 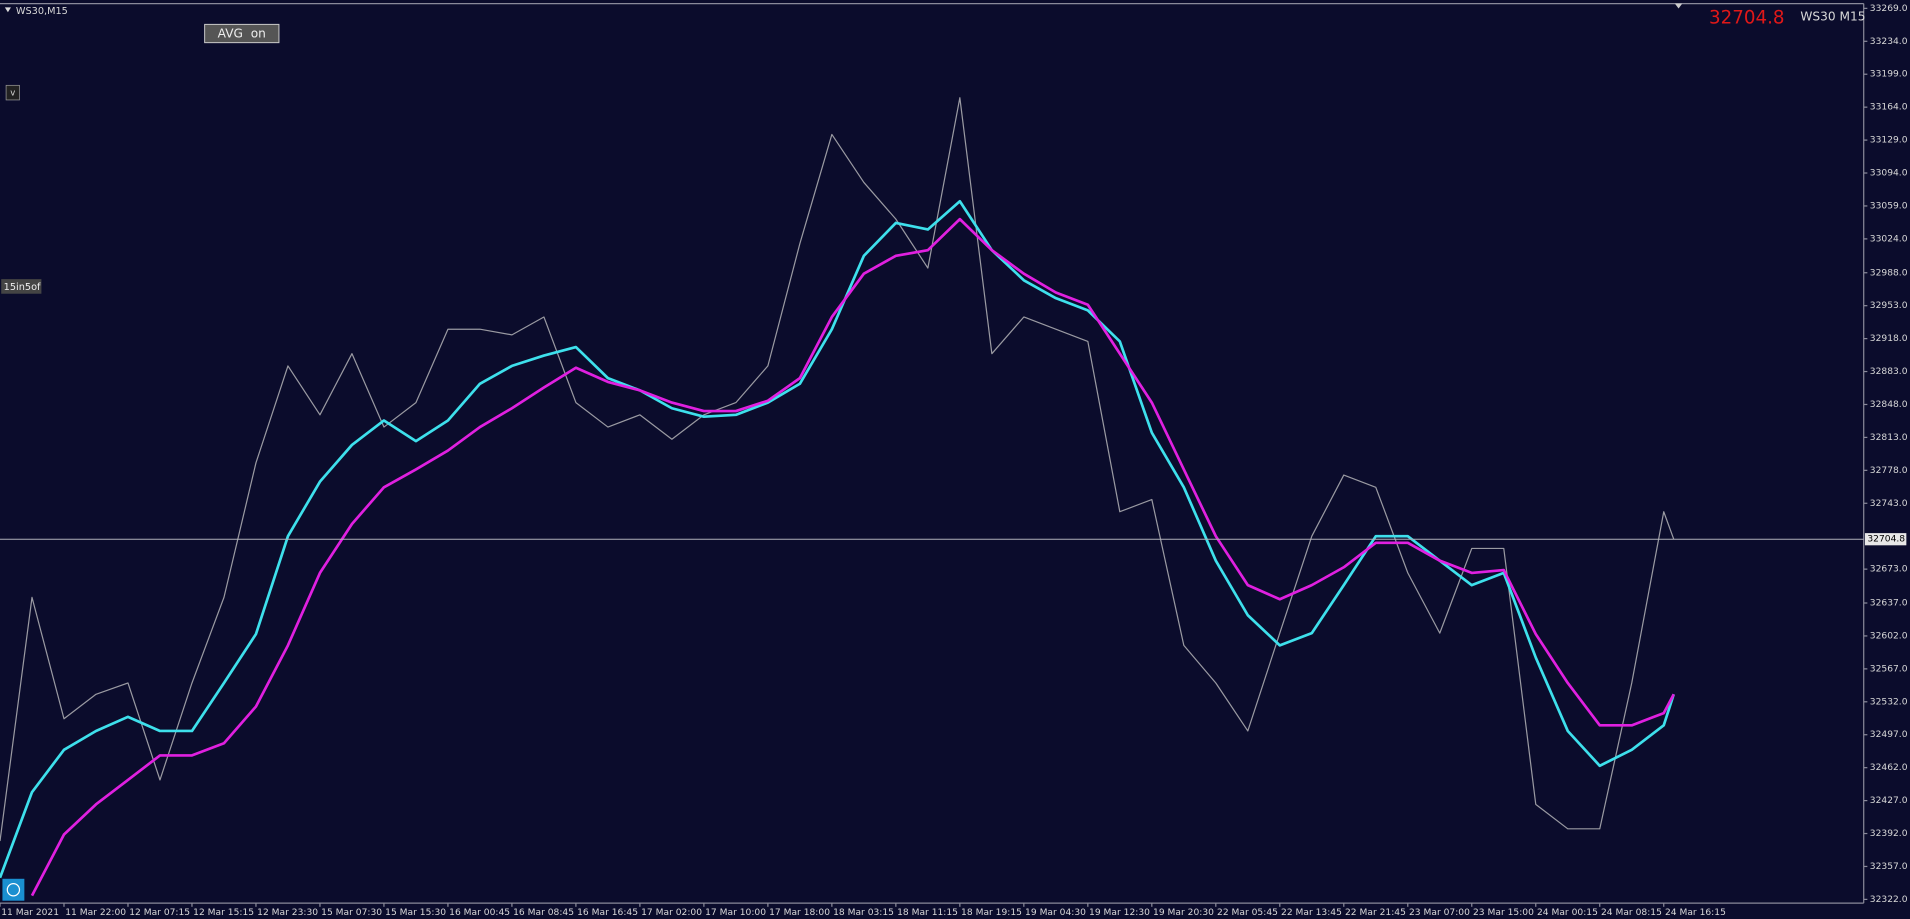 What do you see at coordinates (479, 913) in the screenshot?
I see `x-tick-label: 16 Mar 00:45` at bounding box center [479, 913].